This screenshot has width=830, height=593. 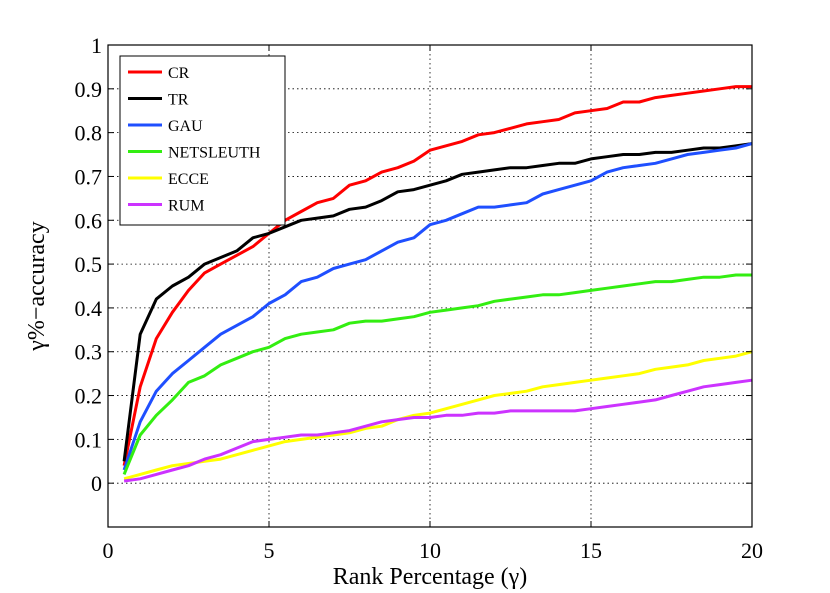 What do you see at coordinates (188, 179) in the screenshot?
I see `legend-label-ecce: ECCE` at bounding box center [188, 179].